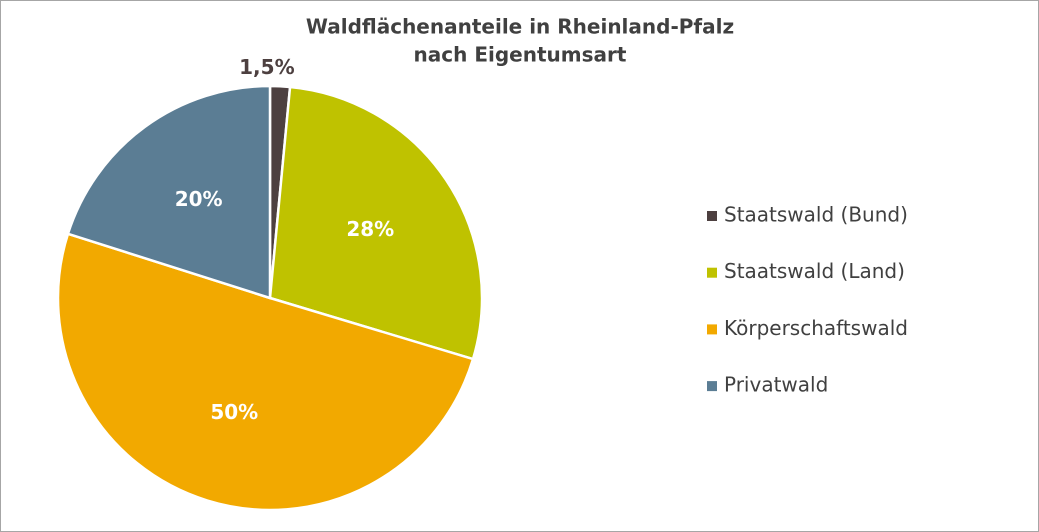  I want to click on data-label: 28%, so click(370, 229).